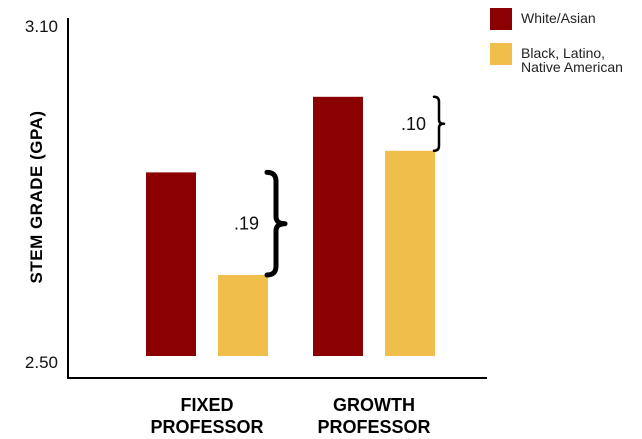 Image resolution: width=642 pixels, height=439 pixels. What do you see at coordinates (246, 224) in the screenshot?
I see `gap-label: .19` at bounding box center [246, 224].